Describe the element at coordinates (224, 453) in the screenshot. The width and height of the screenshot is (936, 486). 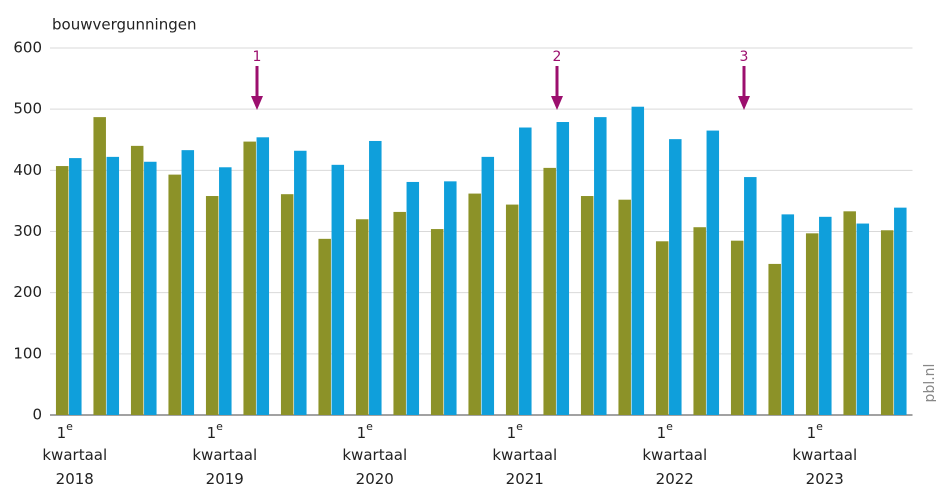
I see `x-tick-label: 1e kwartaal 2019` at that location.